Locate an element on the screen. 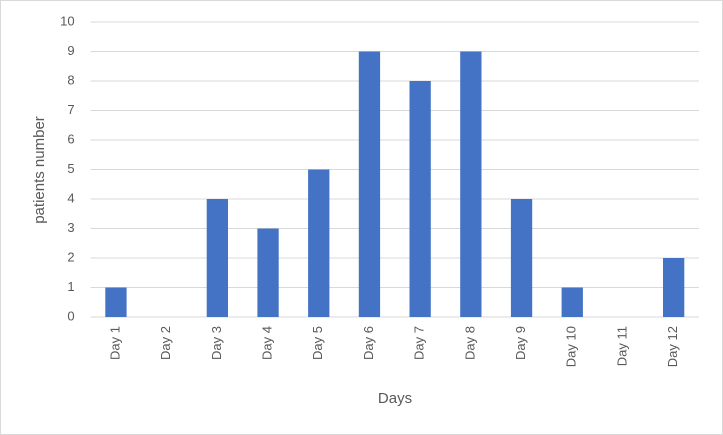 This screenshot has height=435, width=723. y-tick-label: 9 is located at coordinates (70, 50).